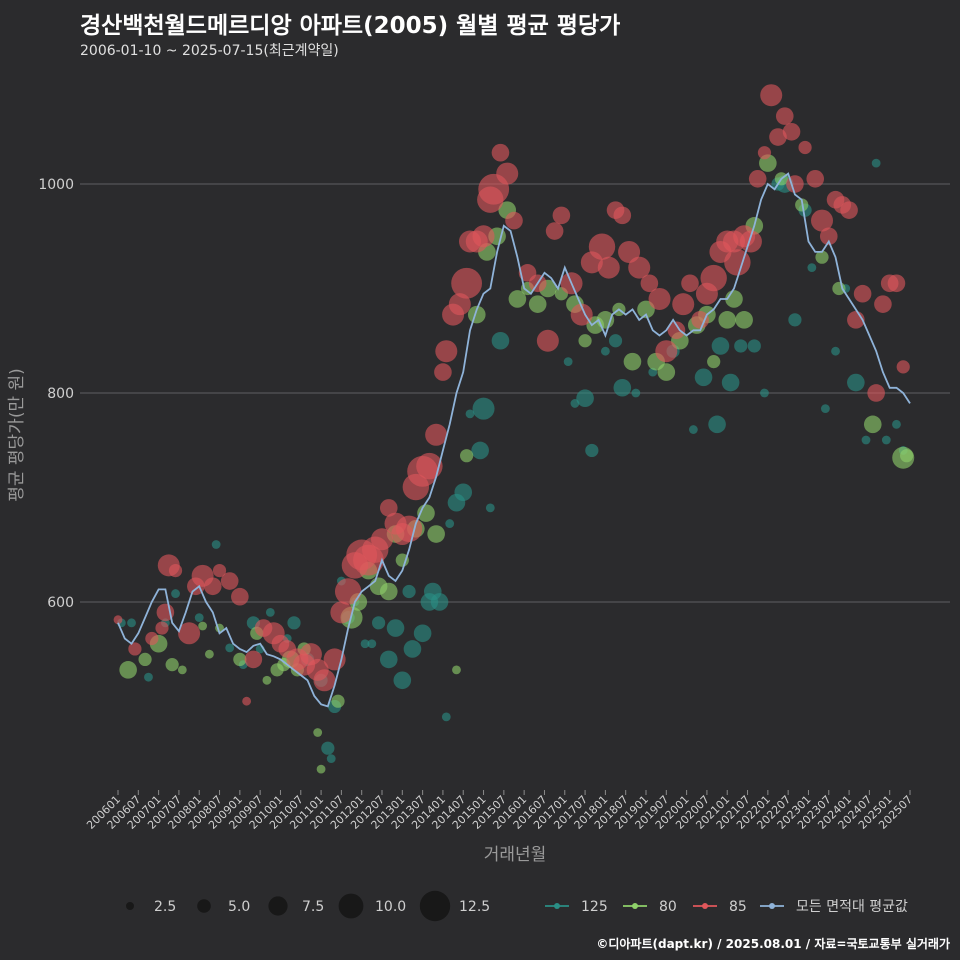  Describe the element at coordinates (738, 907) in the screenshot. I see `legend-label-2: 85` at that location.